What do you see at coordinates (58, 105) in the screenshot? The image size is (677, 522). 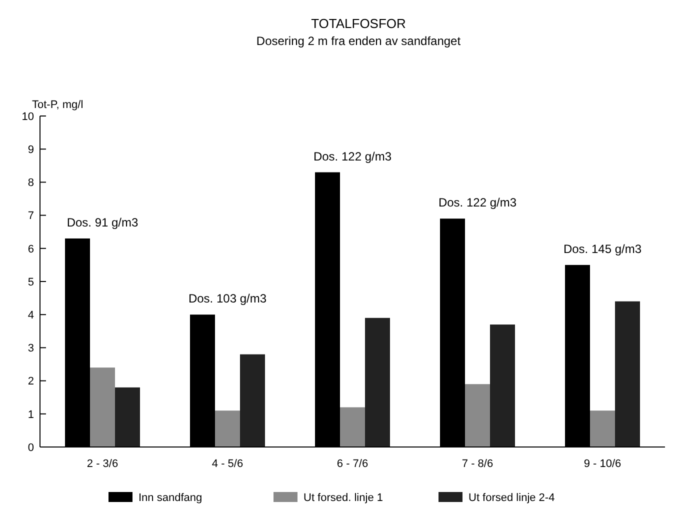 I see `y-axis-title: Tot-P, mg/l` at bounding box center [58, 105].